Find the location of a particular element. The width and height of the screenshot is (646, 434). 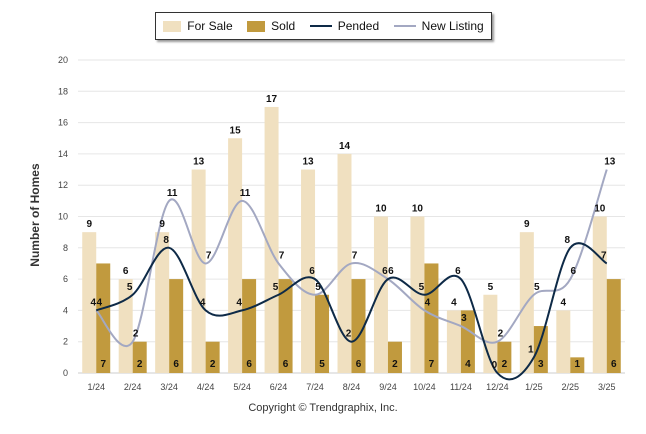

data-label-pended: 2 is located at coordinates (349, 334).